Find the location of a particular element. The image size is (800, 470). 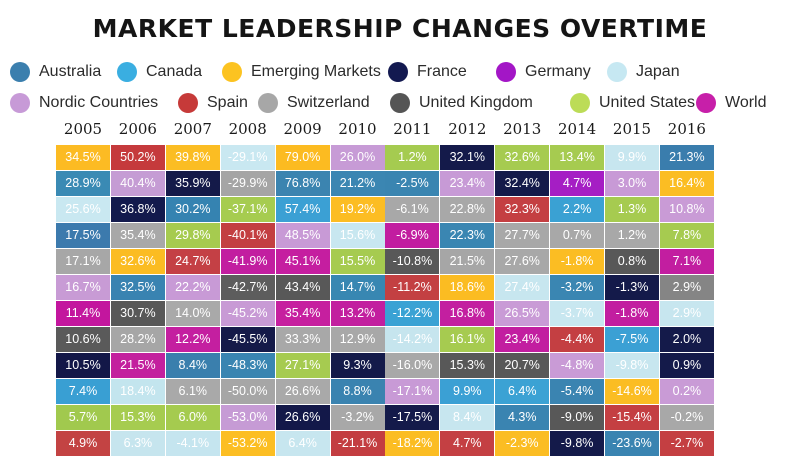

return-cell: 0.2% is located at coordinates (686, 391).